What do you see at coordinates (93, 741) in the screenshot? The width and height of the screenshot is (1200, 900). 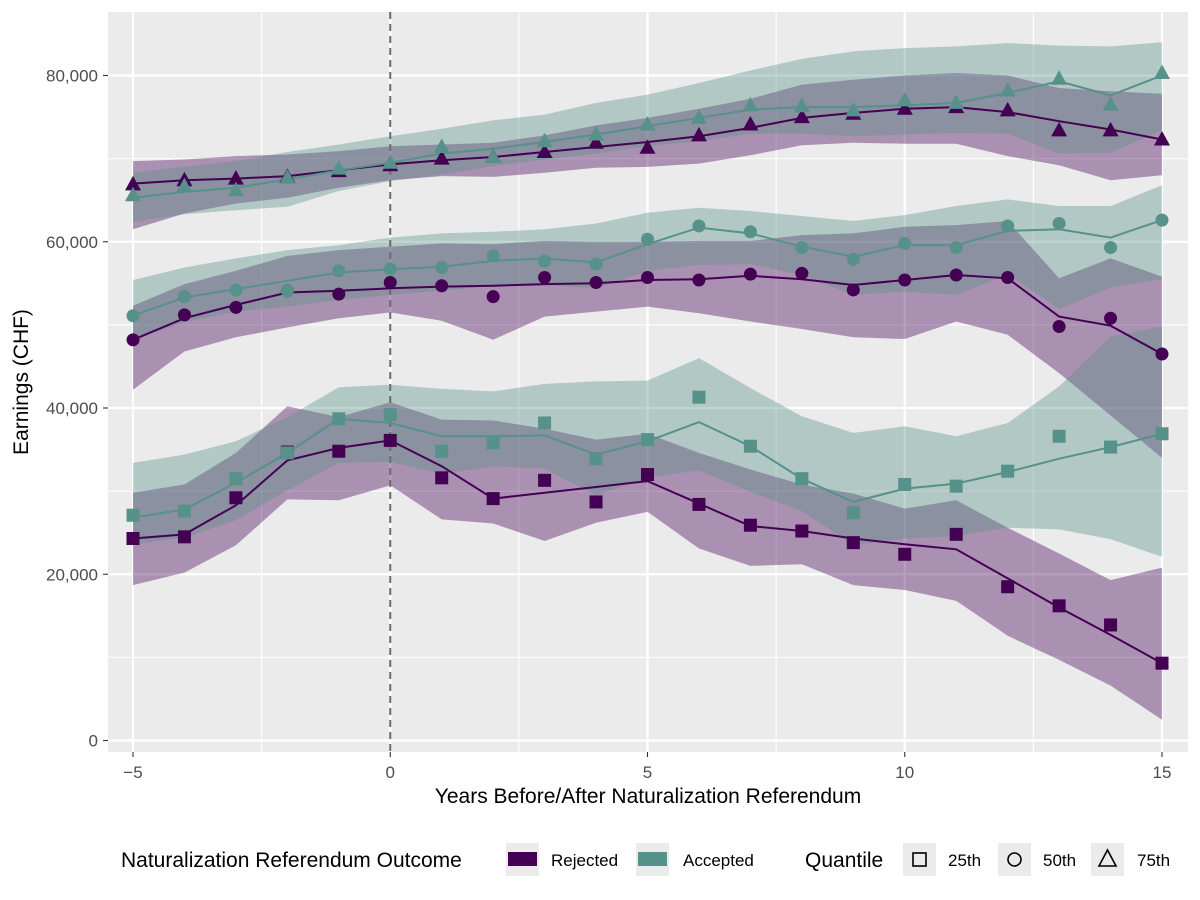 I see `y-tick-label: 0` at bounding box center [93, 741].